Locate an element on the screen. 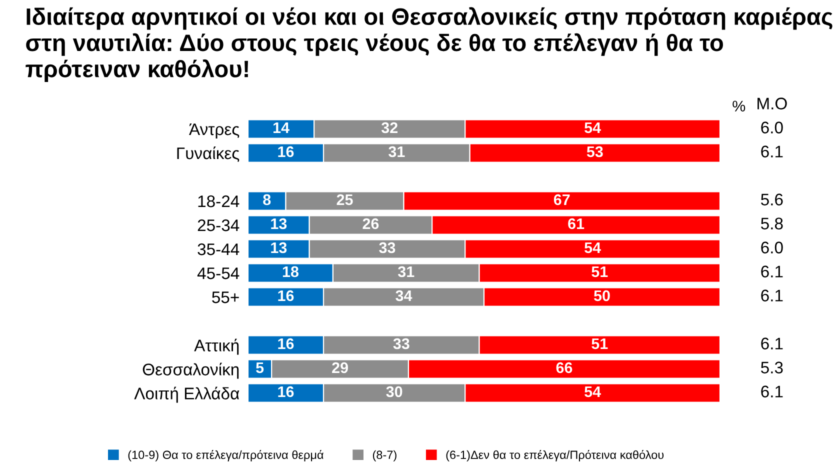 The image size is (840, 472). y-tick-label: 25-34 is located at coordinates (219, 225).